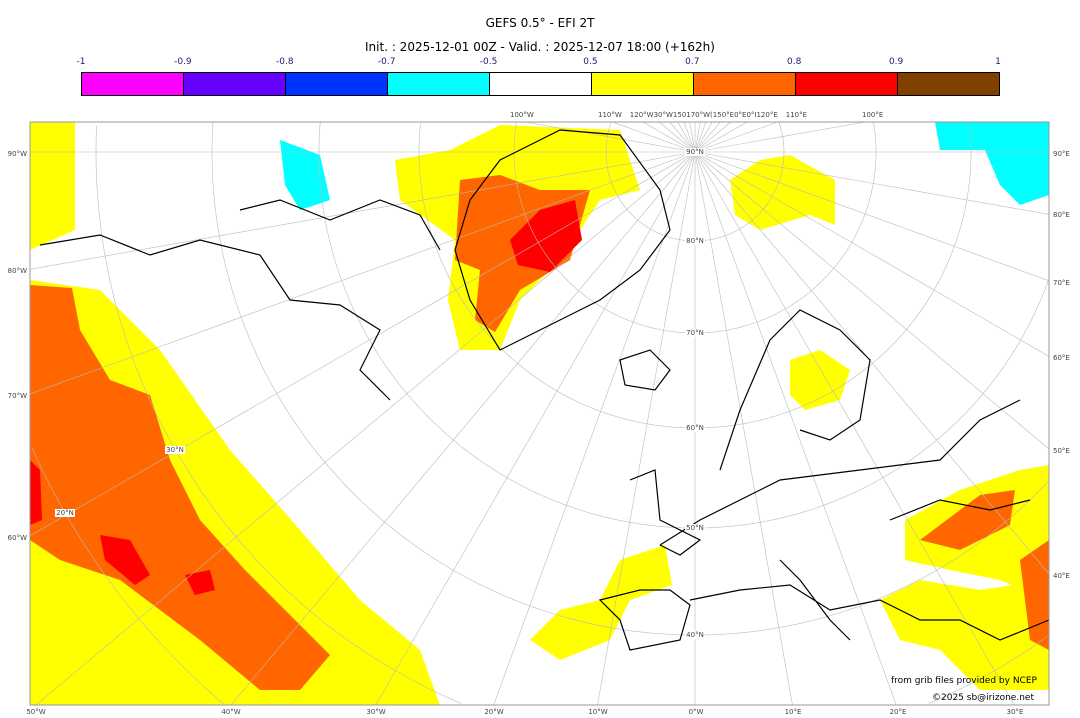 The height and width of the screenshot is (718, 1080). Describe the element at coordinates (230, 712) in the screenshot. I see `bottom-axis-label: 40°W` at that location.